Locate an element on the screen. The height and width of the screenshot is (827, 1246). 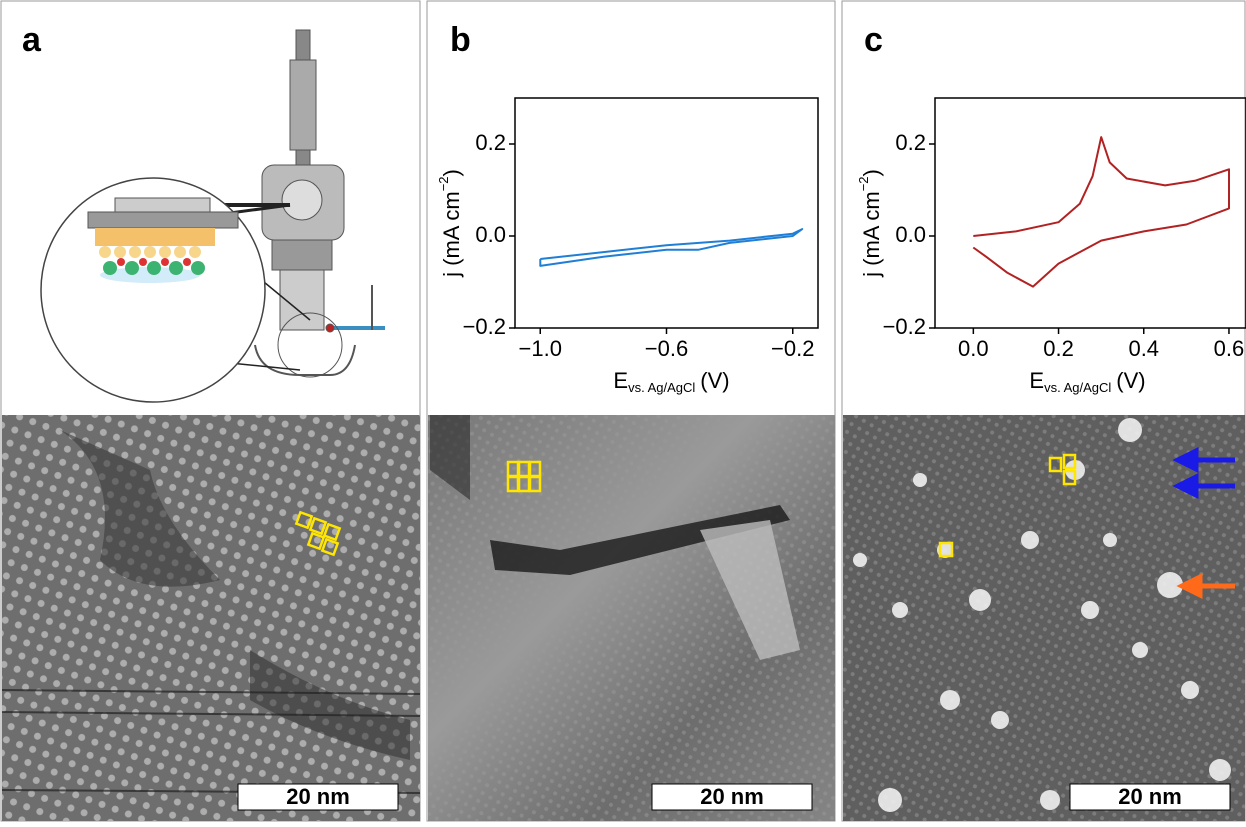
x-tick-label: 0.0 is located at coordinates (973, 348).